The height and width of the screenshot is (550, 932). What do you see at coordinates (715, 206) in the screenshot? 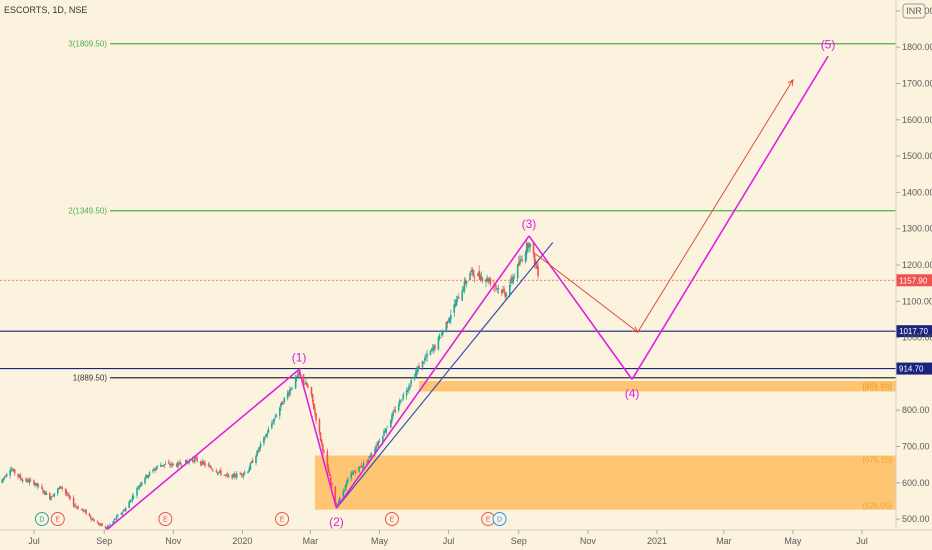
I see `projection-arrow-line` at bounding box center [715, 206].